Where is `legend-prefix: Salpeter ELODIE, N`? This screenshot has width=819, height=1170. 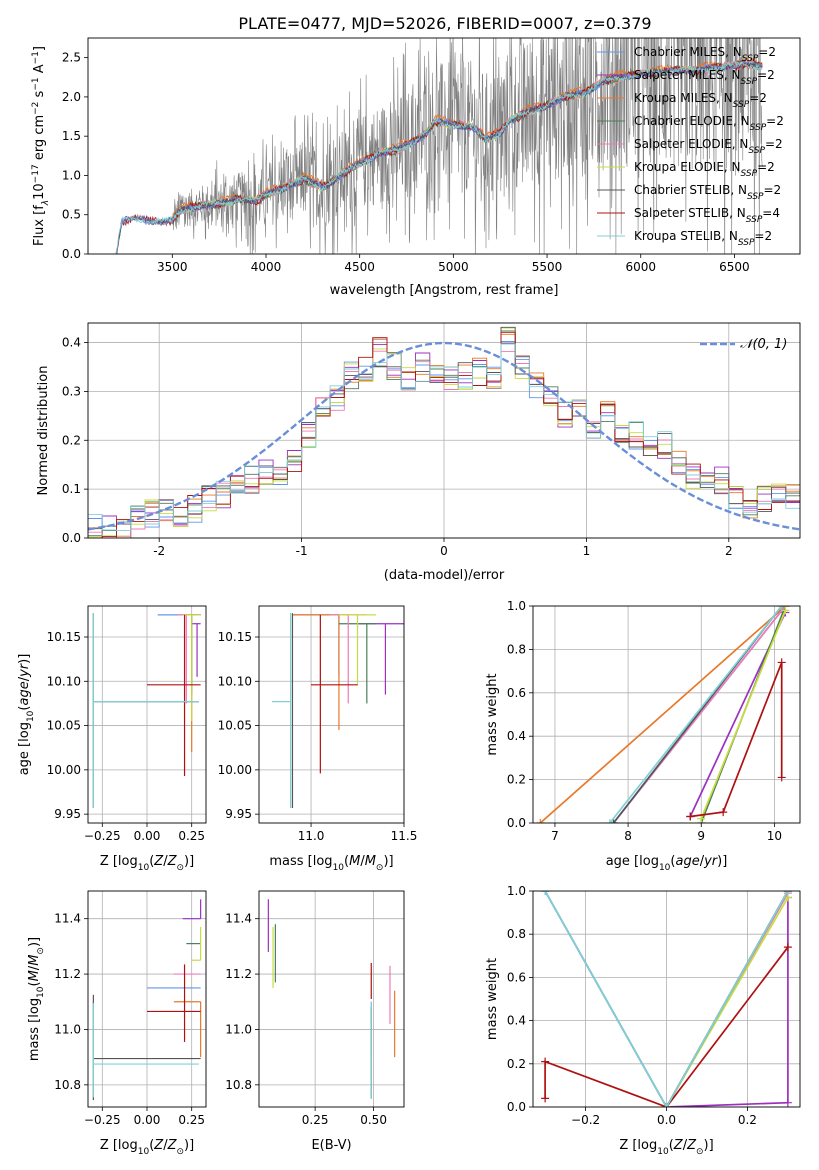
legend-prefix: Salpeter ELODIE, N is located at coordinates (691, 144).